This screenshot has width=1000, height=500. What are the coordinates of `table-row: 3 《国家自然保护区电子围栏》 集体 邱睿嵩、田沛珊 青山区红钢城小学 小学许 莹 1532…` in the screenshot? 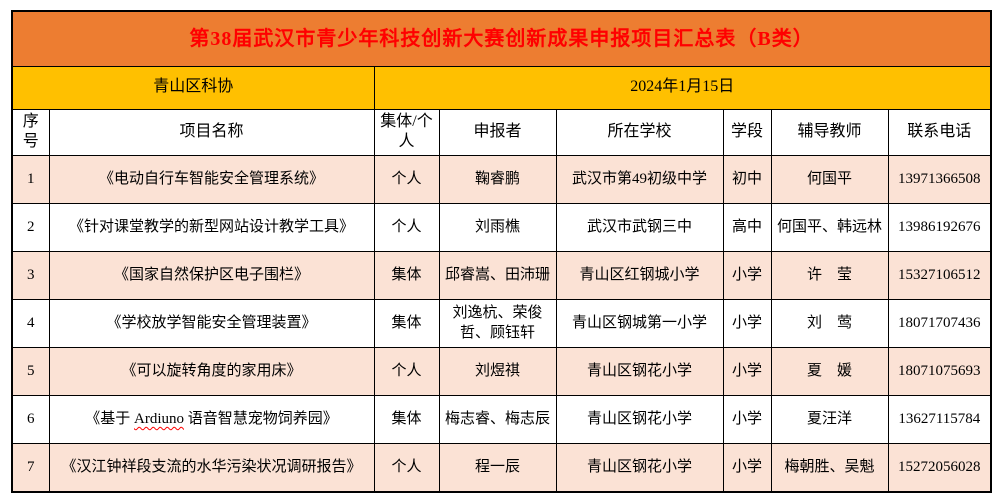 It's located at (501, 276).